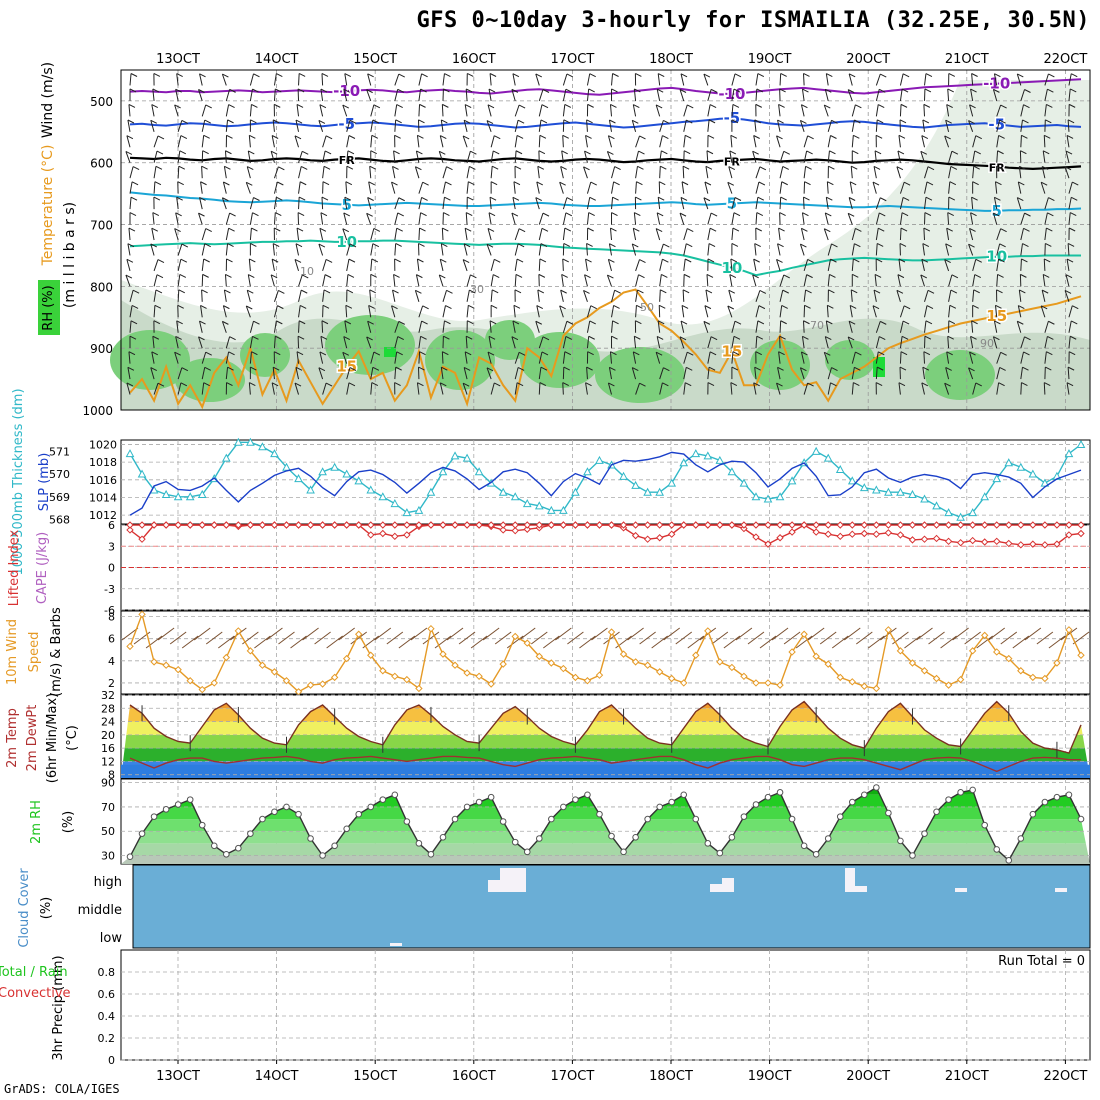 Image resolution: width=1100 pixels, height=1100 pixels. Describe the element at coordinates (817, 325) in the screenshot. I see `rh-contour-label: 70` at that location.